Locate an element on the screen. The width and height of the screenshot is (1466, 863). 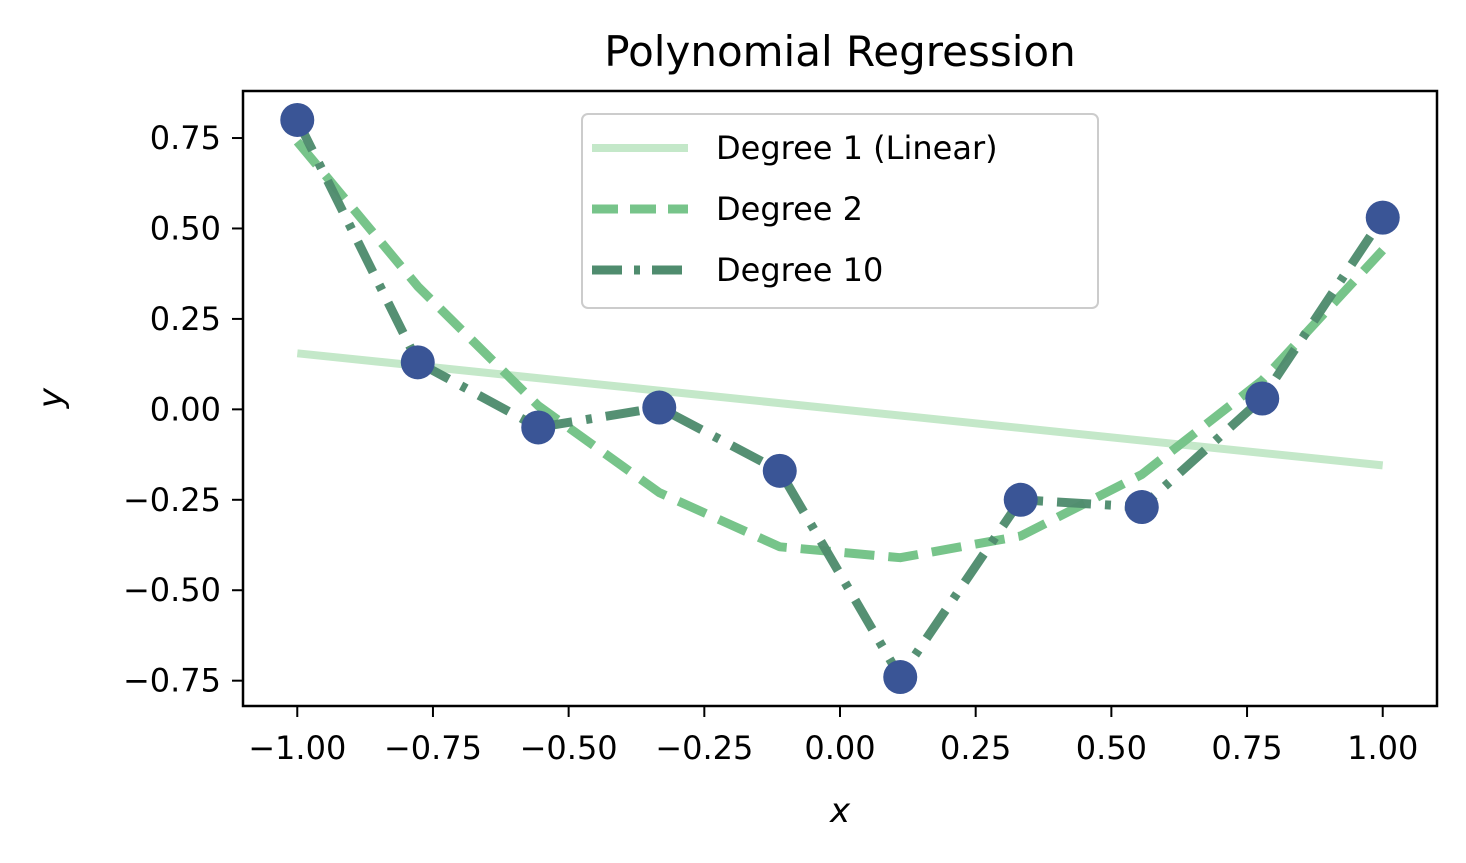
x-axis-label: x is located at coordinates (840, 811).